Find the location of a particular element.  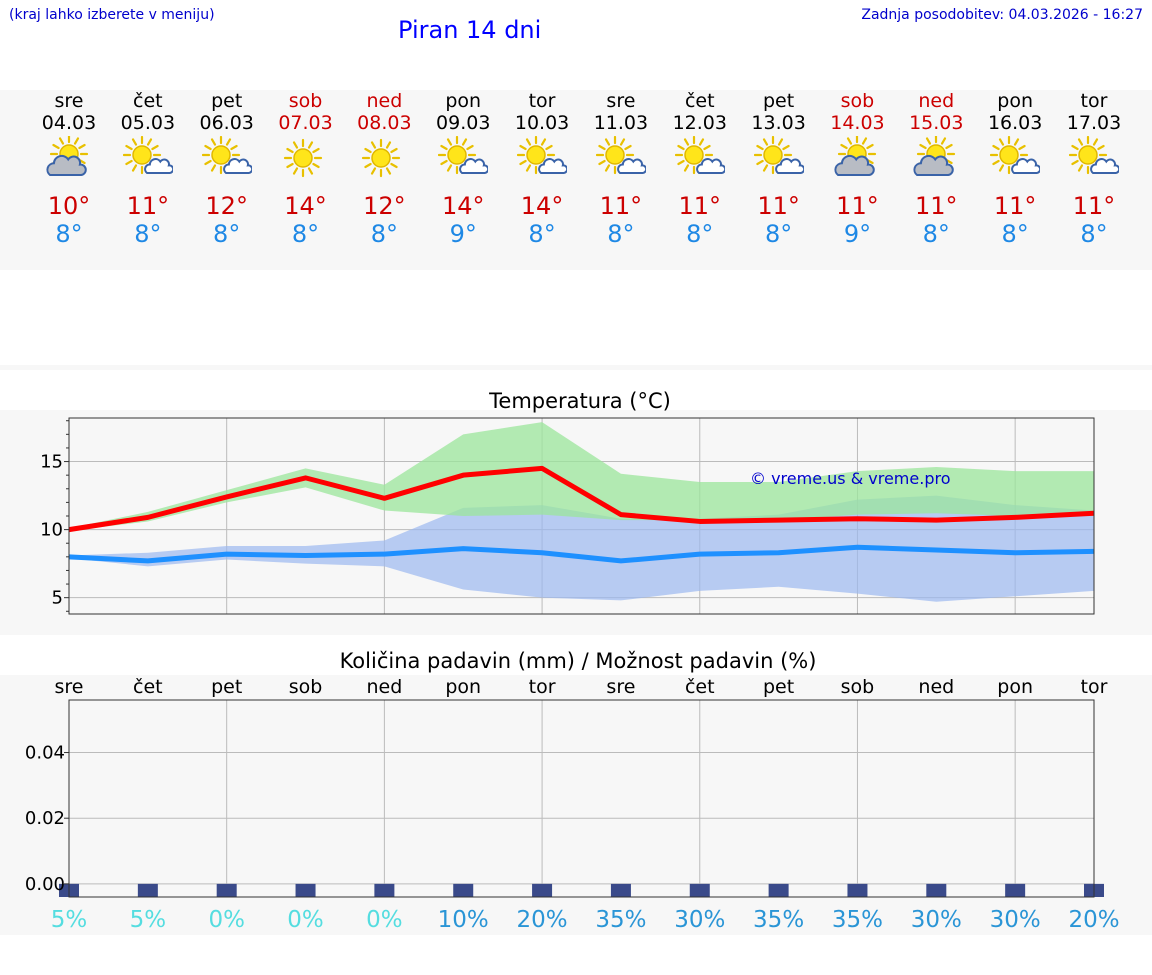

temperature-y-tick: 10 is located at coordinates (51, 530).